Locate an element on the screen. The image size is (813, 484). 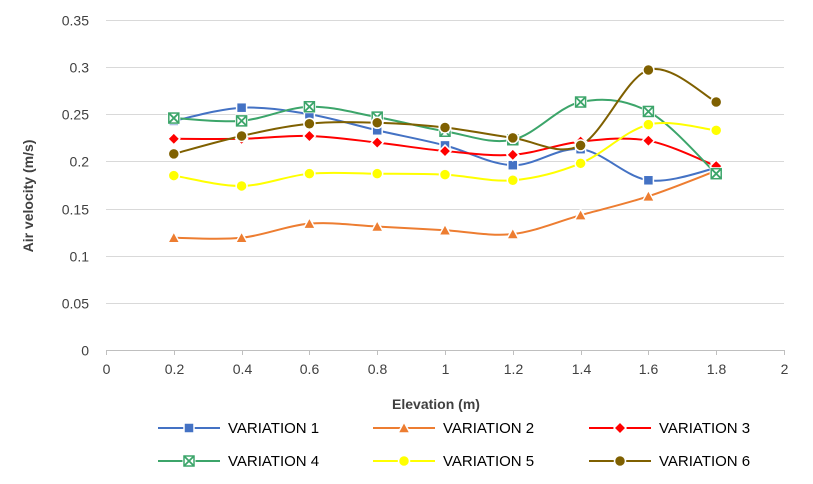
x-axis-title: Elevation (m) is located at coordinates (436, 404).